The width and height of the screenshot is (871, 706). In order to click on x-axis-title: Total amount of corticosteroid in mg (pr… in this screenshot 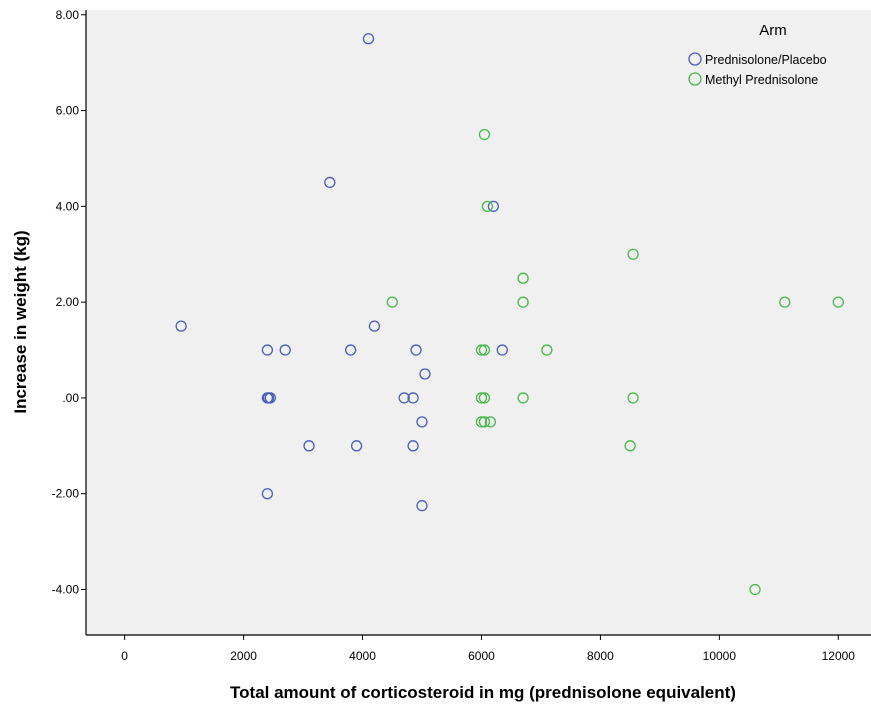, I will do `click(483, 692)`.